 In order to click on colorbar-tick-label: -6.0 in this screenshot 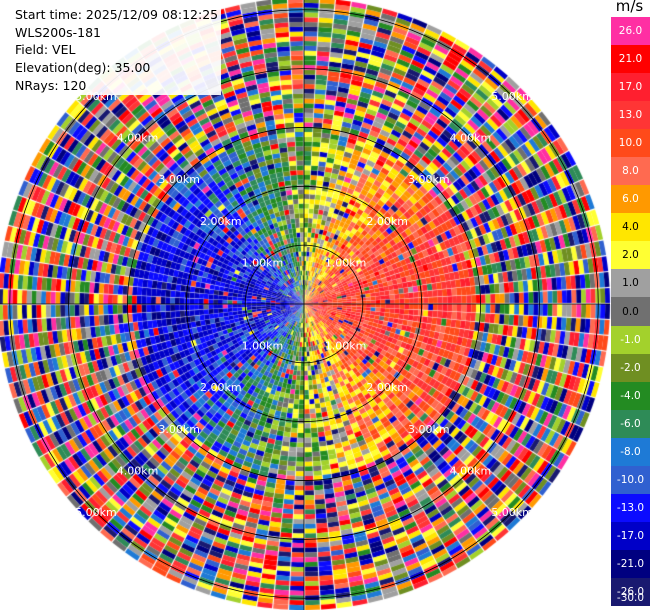, I will do `click(630, 423)`.